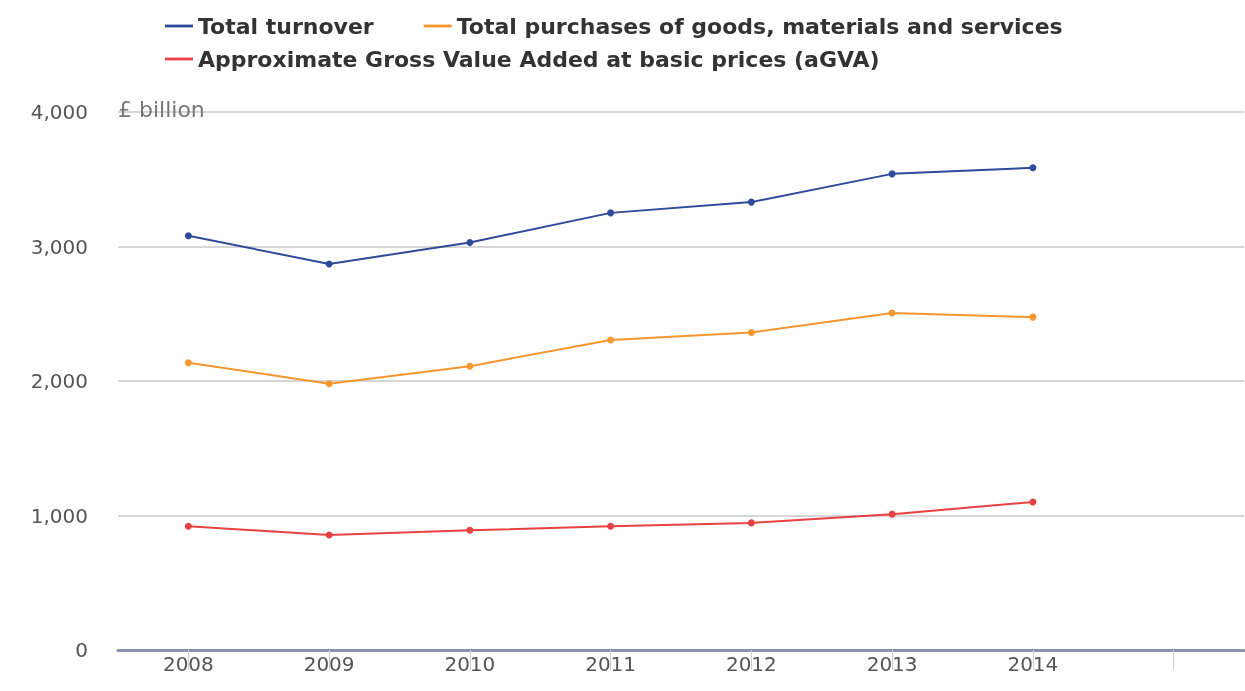 This screenshot has height=691, width=1245. I want to click on x-tick-label: 2010, so click(470, 664).